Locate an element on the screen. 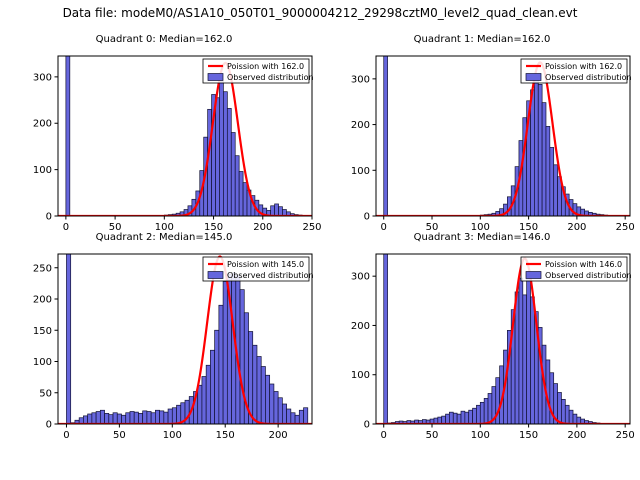 Image resolution: width=640 pixels, height=480 pixels. svg-text: Poission with 145.0 is located at coordinates (265, 264).